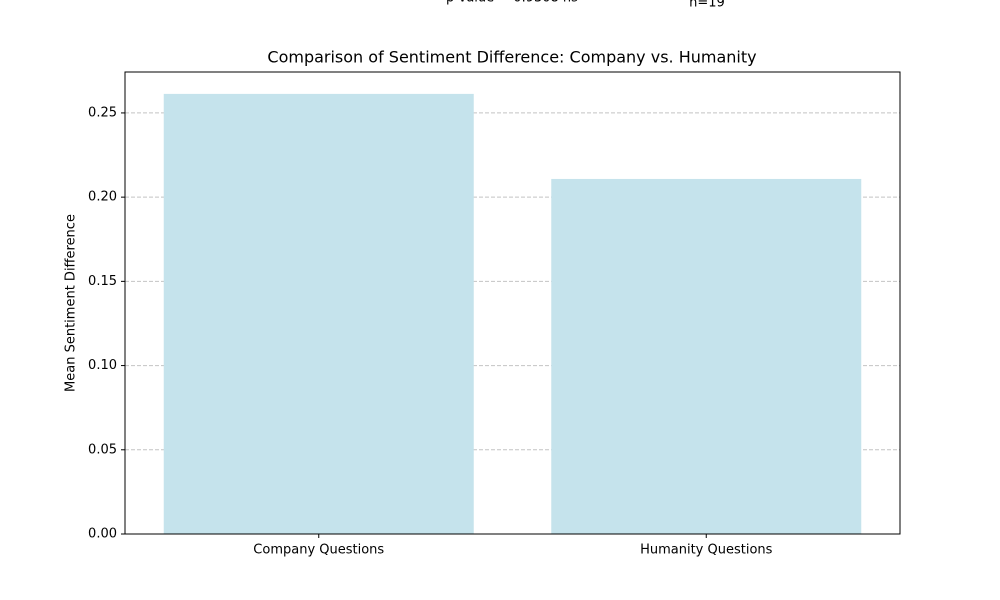  Describe the element at coordinates (511, 57) in the screenshot. I see `chart-title: Comparison of Sentiment Difference` at that location.